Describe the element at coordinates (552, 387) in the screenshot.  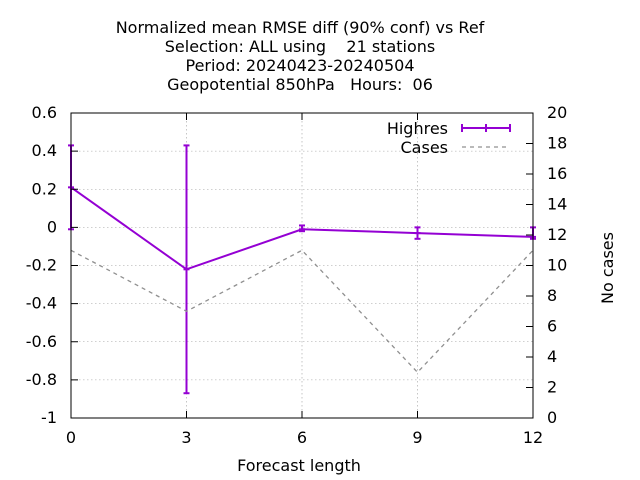
I see `y2-tick-label: 2` at that location.